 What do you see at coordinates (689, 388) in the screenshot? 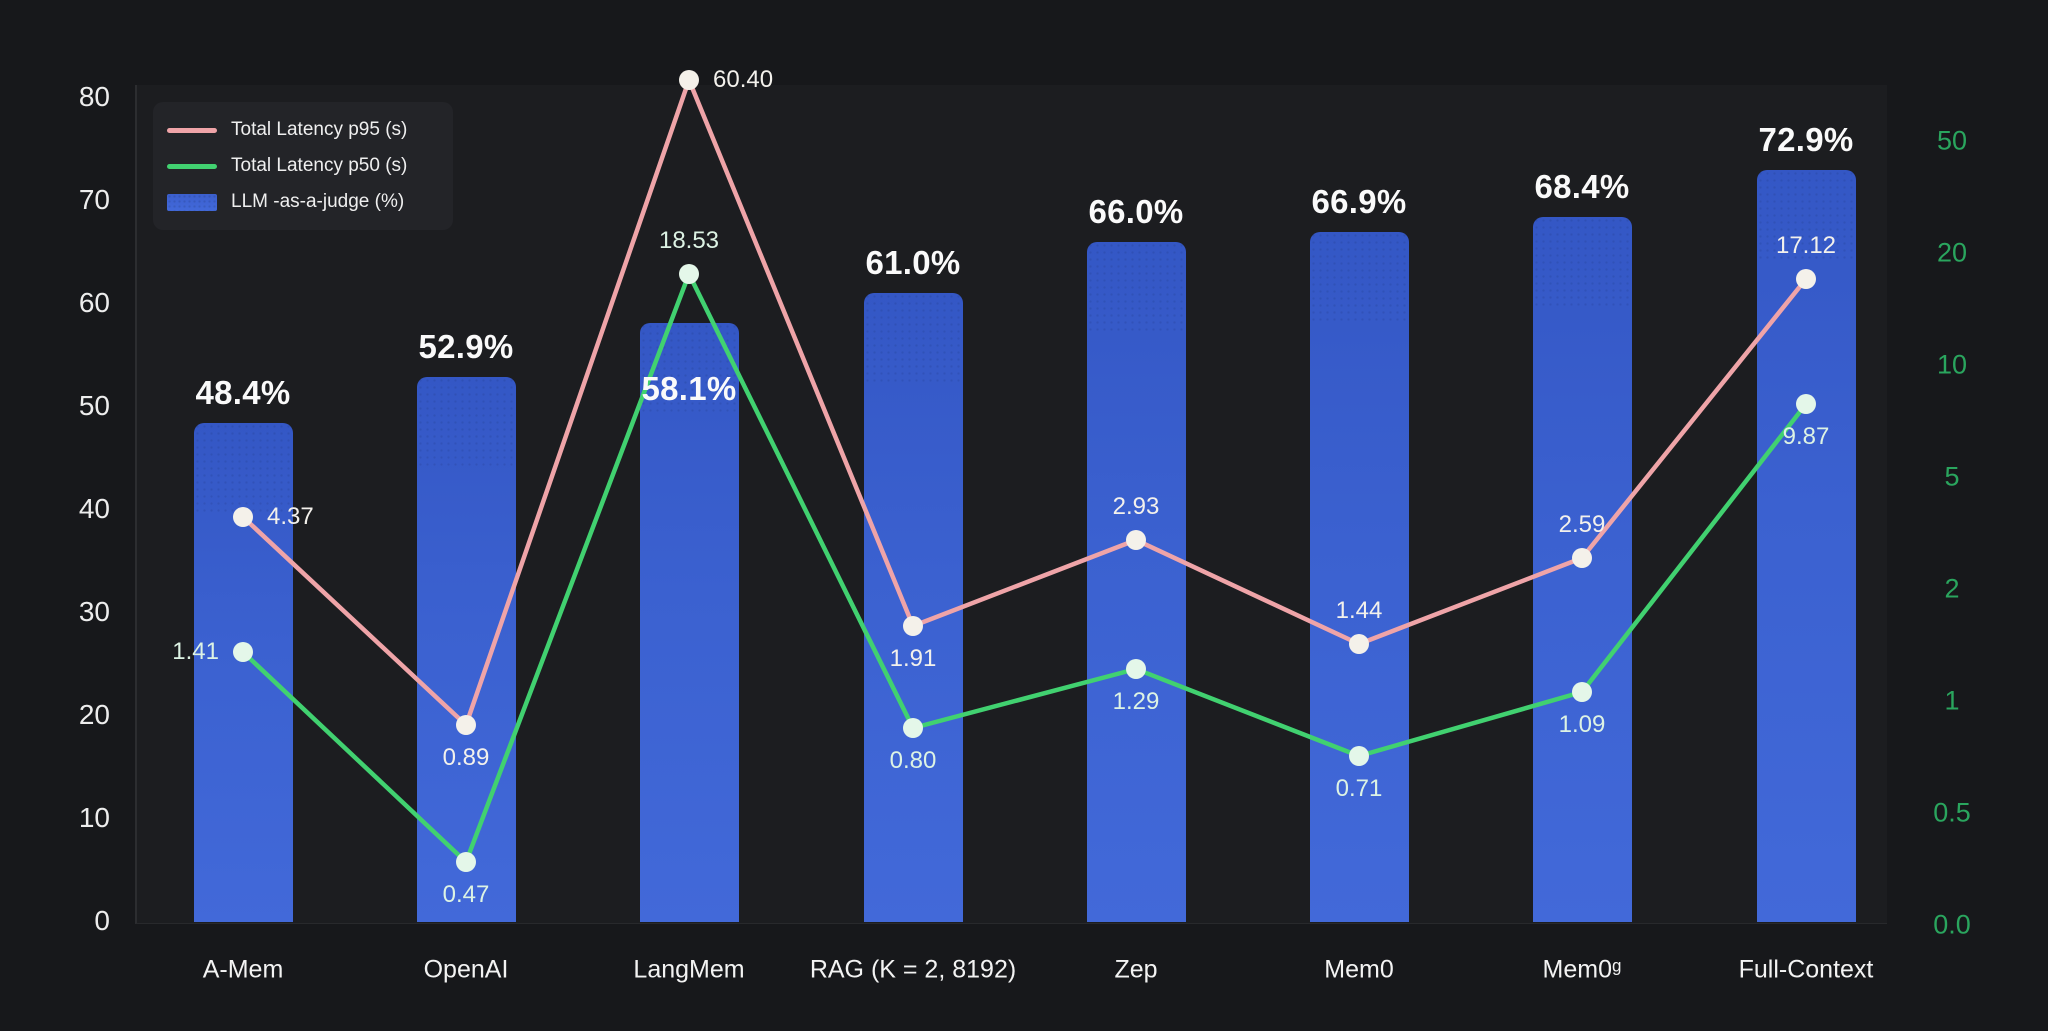
I see `percent-label: 58.1%` at bounding box center [689, 388].